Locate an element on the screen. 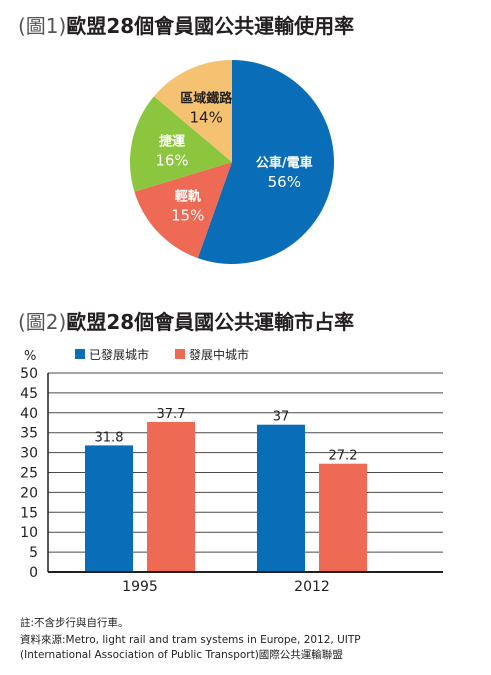 Image resolution: width=491 pixels, height=675 pixels. pie-slice-label: 區域鐵路 is located at coordinates (206, 99).